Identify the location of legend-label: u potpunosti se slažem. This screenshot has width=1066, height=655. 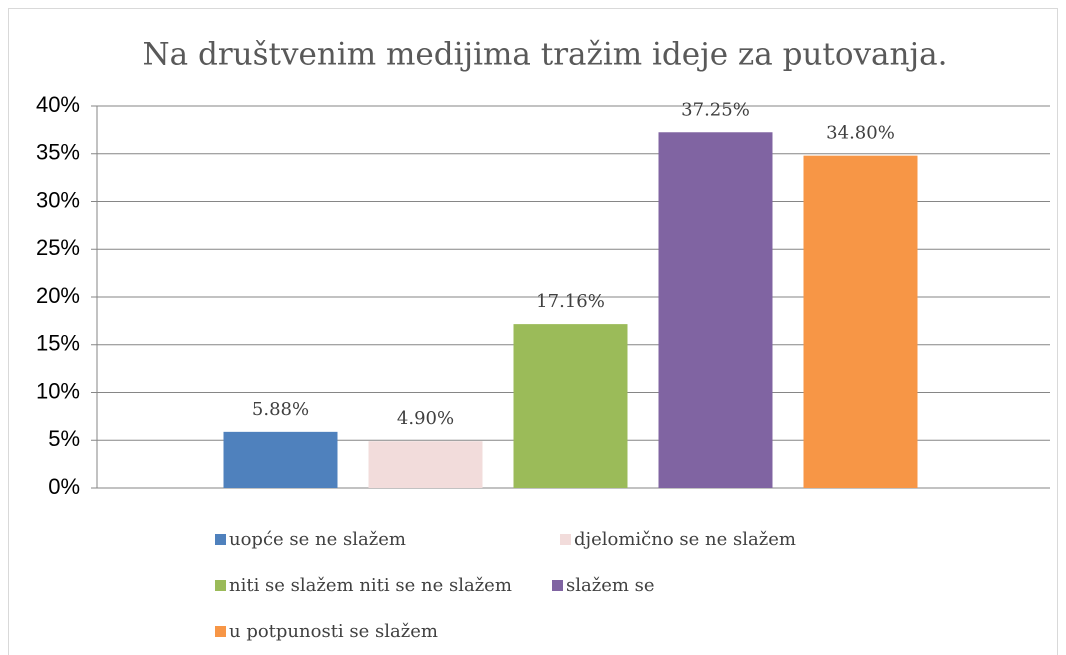
(333, 631).